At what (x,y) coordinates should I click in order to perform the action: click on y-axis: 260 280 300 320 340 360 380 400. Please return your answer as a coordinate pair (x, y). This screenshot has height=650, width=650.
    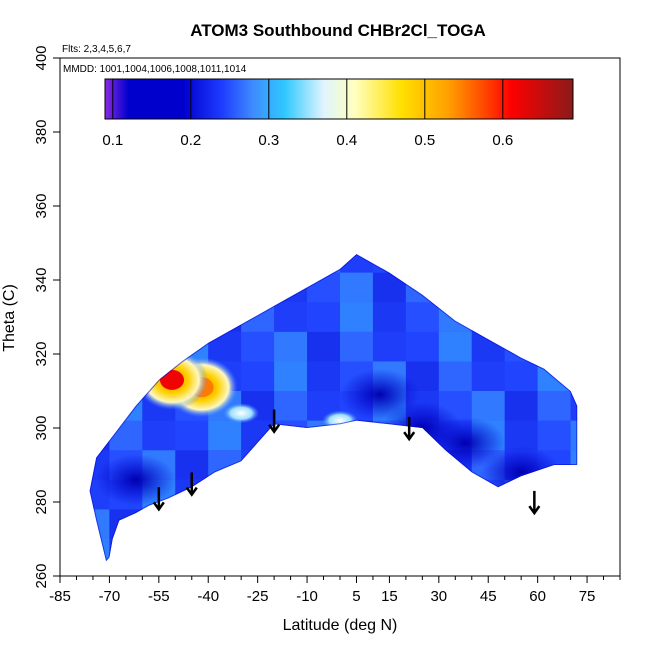
    Looking at the image, I should click on (46, 317).